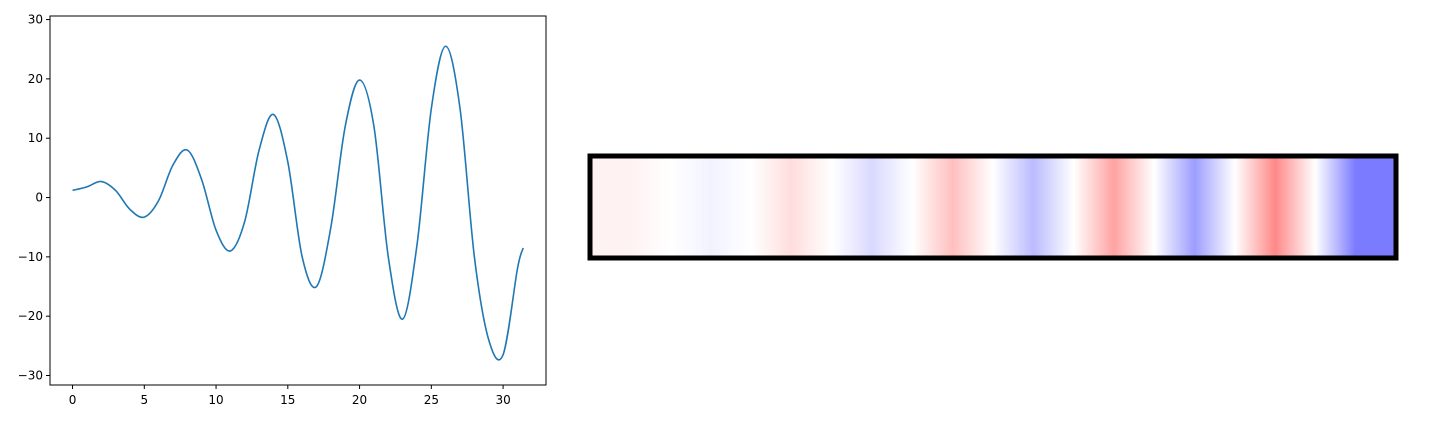  I want to click on y-tick-label: 0, so click(39, 198).